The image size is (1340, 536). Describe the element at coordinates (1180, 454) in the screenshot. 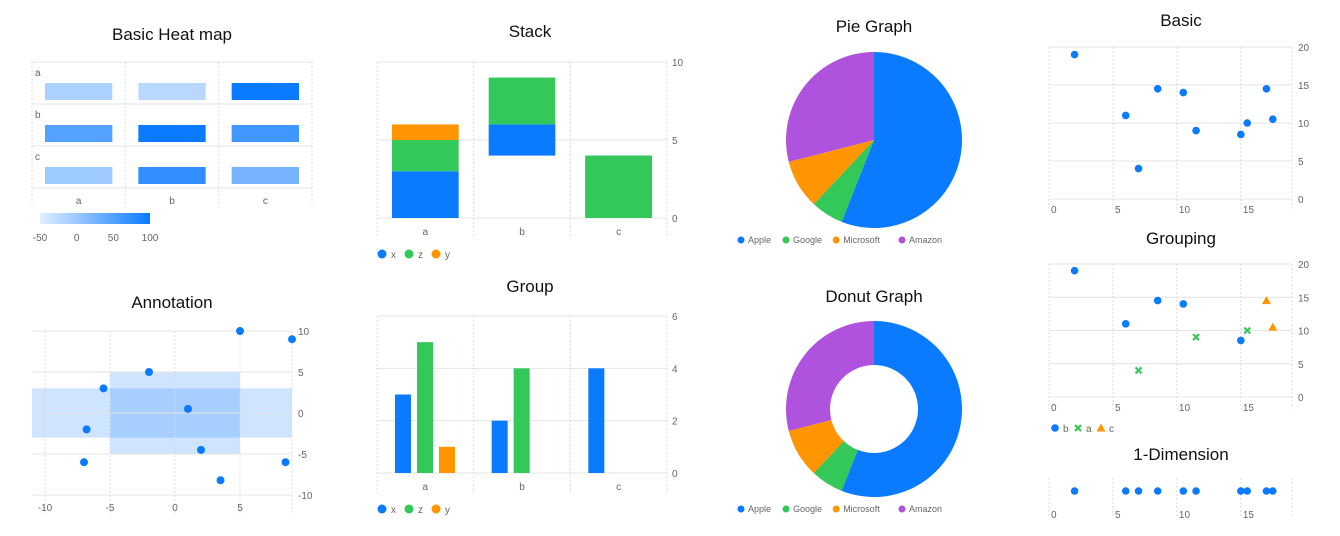

I see `one-dimension-title: 1-Dimension` at that location.